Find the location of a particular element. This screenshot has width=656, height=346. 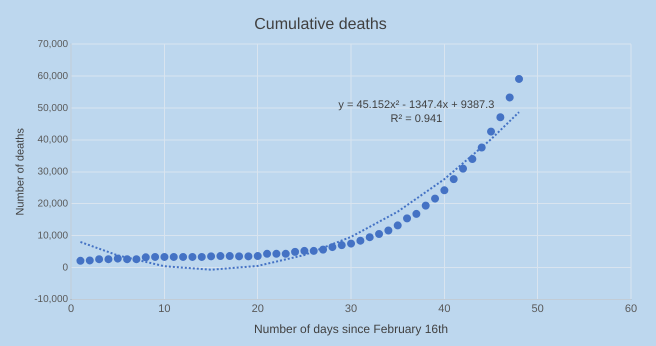

y-tick-label: 40,000 is located at coordinates (53, 140).